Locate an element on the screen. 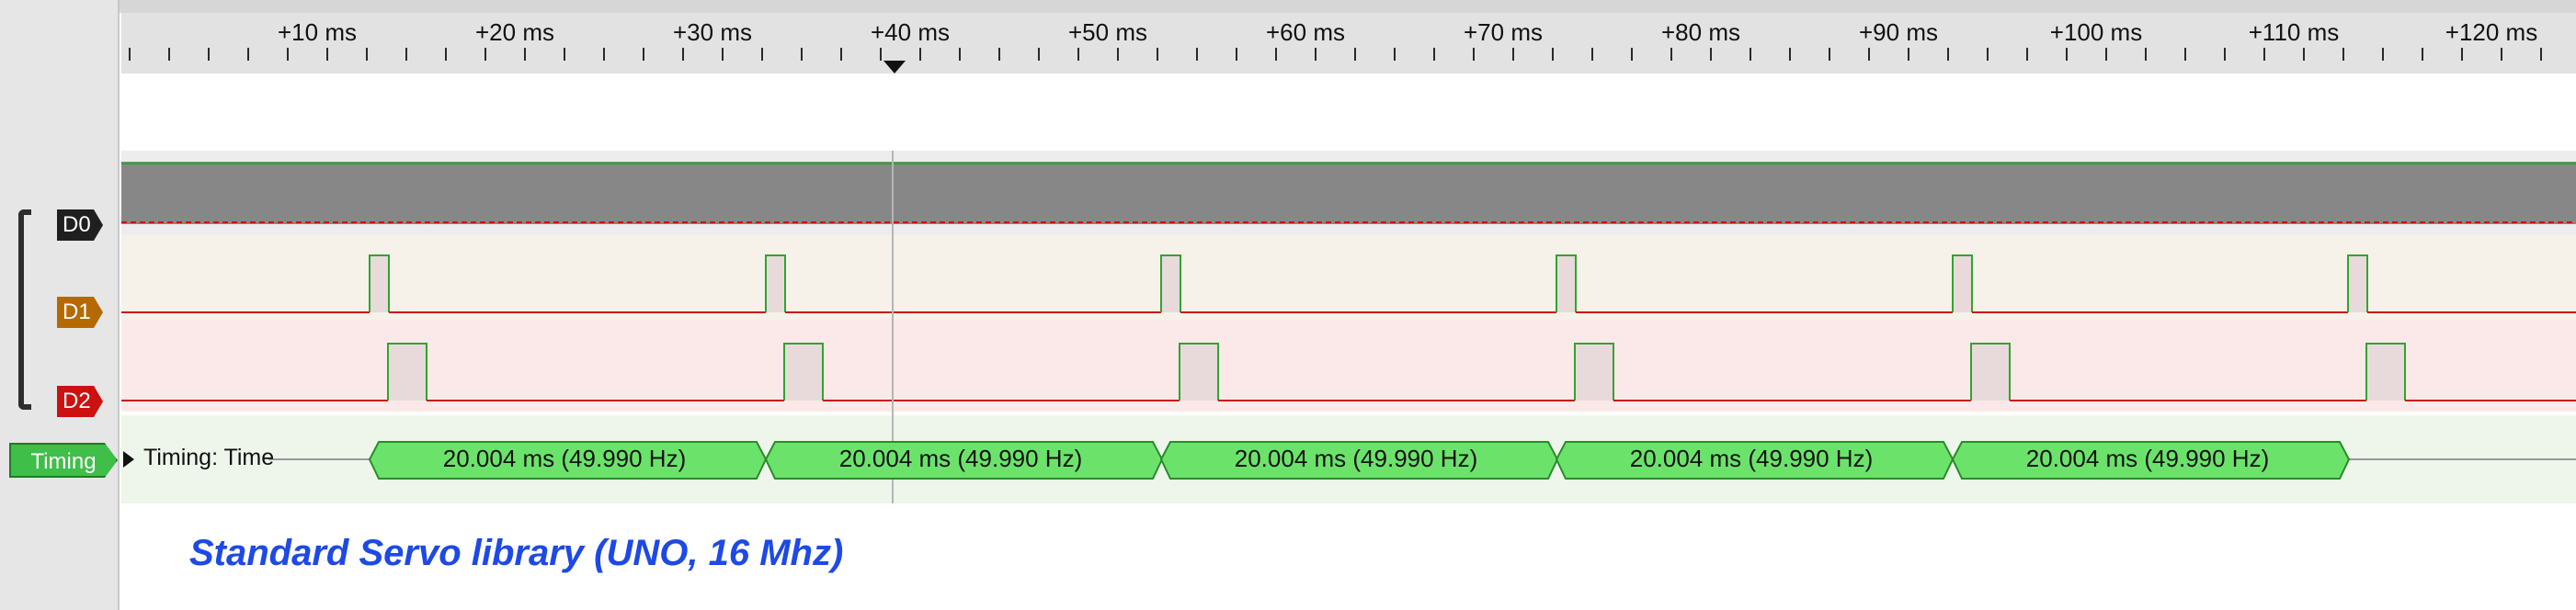 This screenshot has height=610, width=2576. d0-track-bottom is located at coordinates (1348, 229).